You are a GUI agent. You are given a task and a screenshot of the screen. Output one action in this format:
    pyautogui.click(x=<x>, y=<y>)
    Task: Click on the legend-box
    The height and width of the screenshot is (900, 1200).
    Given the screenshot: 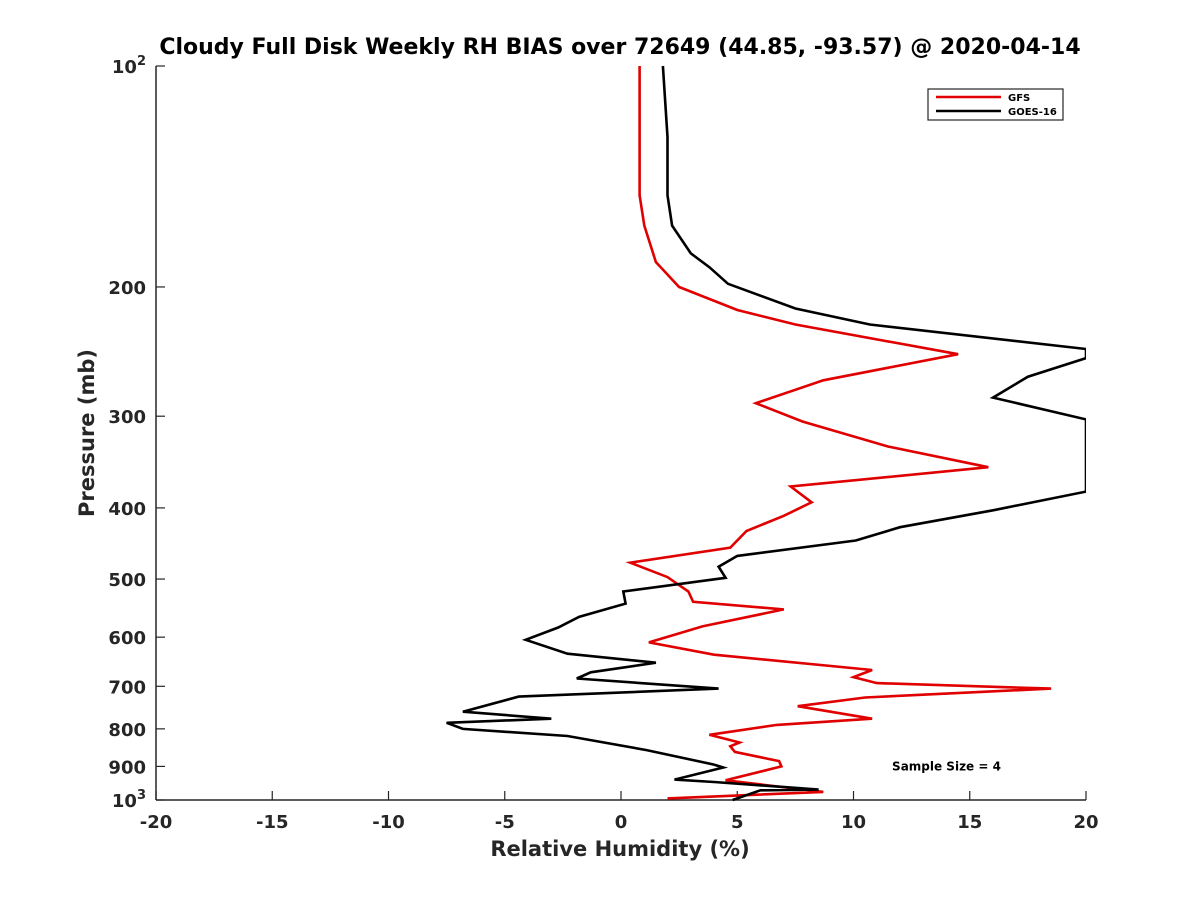 What is the action you would take?
    pyautogui.click(x=995, y=104)
    